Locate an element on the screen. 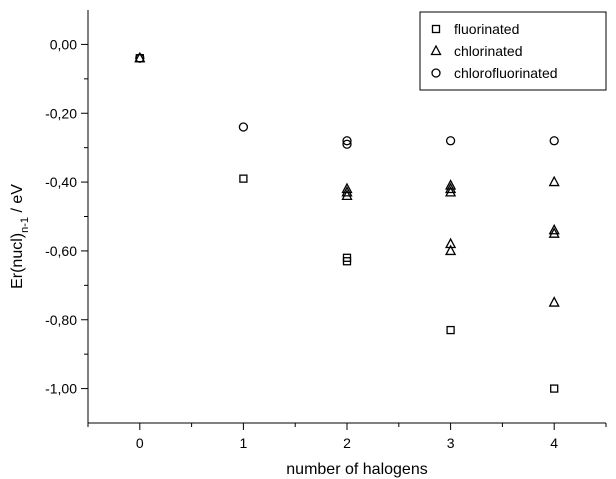 Image resolution: width=616 pixels, height=479 pixels. y-axis-title-subscript: n-1 is located at coordinates (25, 225).